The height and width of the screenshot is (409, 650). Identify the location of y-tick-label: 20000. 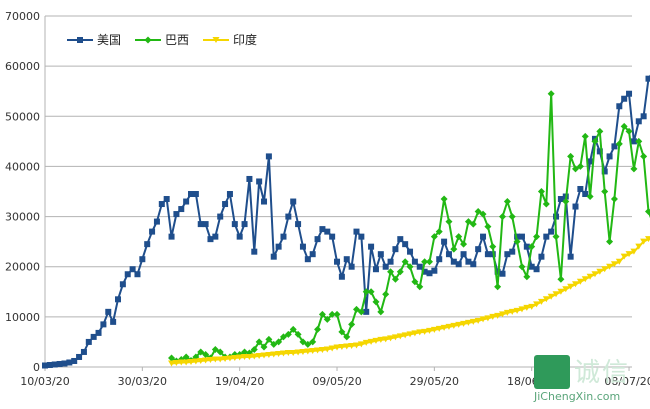
(22, 267).